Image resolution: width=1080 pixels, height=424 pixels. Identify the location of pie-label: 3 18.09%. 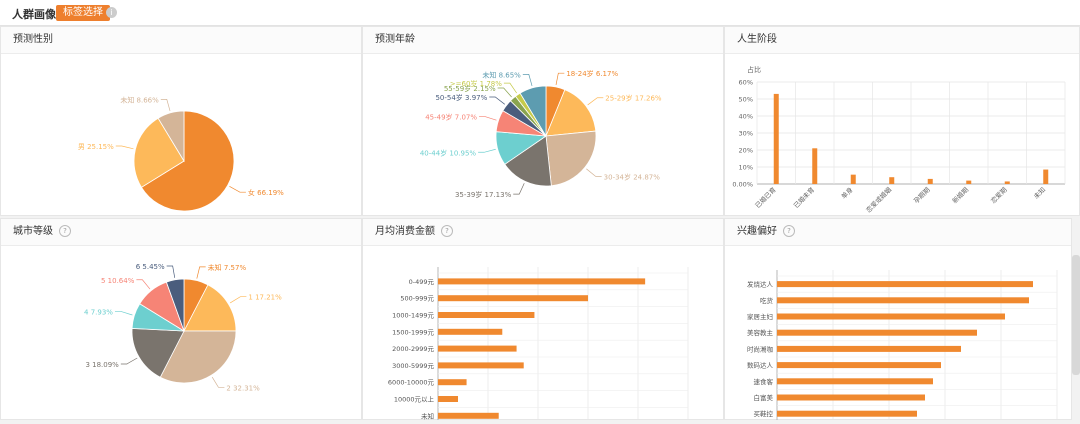
(102, 365).